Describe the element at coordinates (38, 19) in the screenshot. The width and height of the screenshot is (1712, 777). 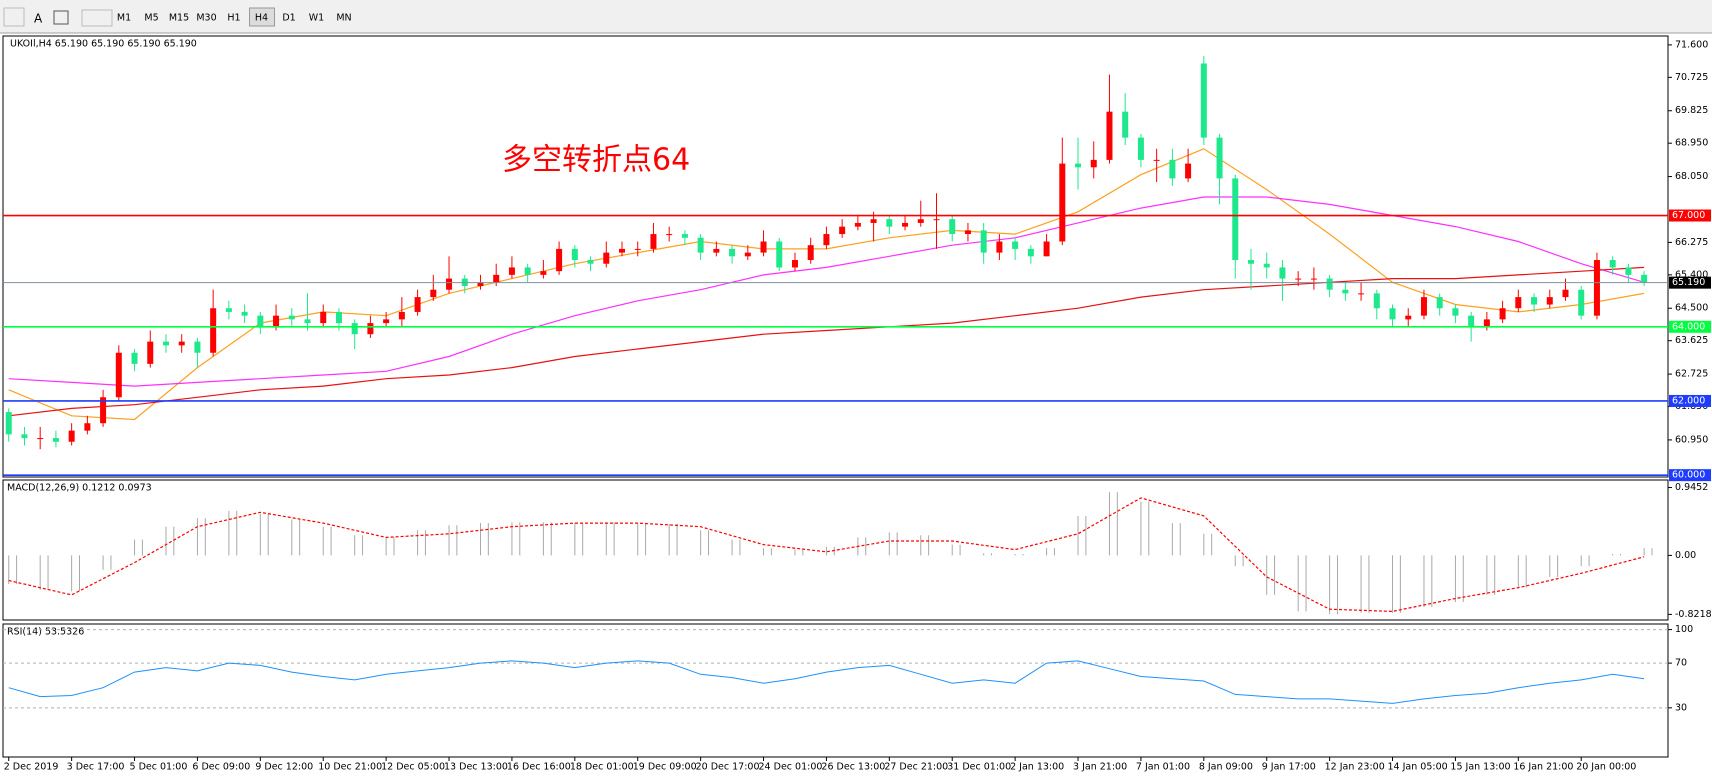
I see `tool-text: A` at that location.